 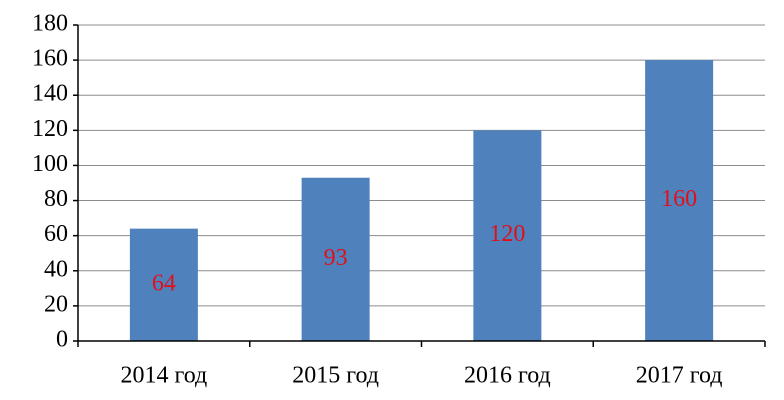 What do you see at coordinates (50, 24) in the screenshot?
I see `y-tick-label: 180` at bounding box center [50, 24].